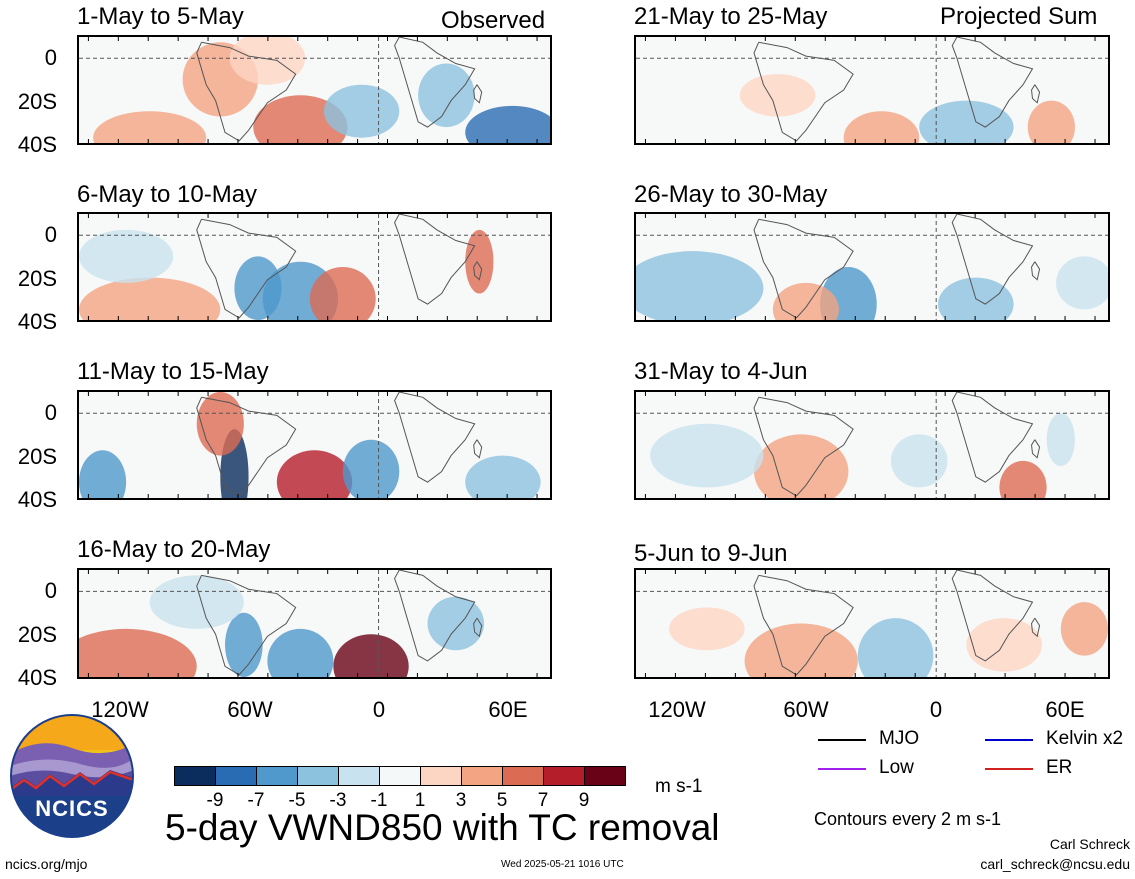 This screenshot has width=1135, height=879. What do you see at coordinates (46, 864) in the screenshot?
I see `footer-url: ncics.org/mjo` at bounding box center [46, 864].